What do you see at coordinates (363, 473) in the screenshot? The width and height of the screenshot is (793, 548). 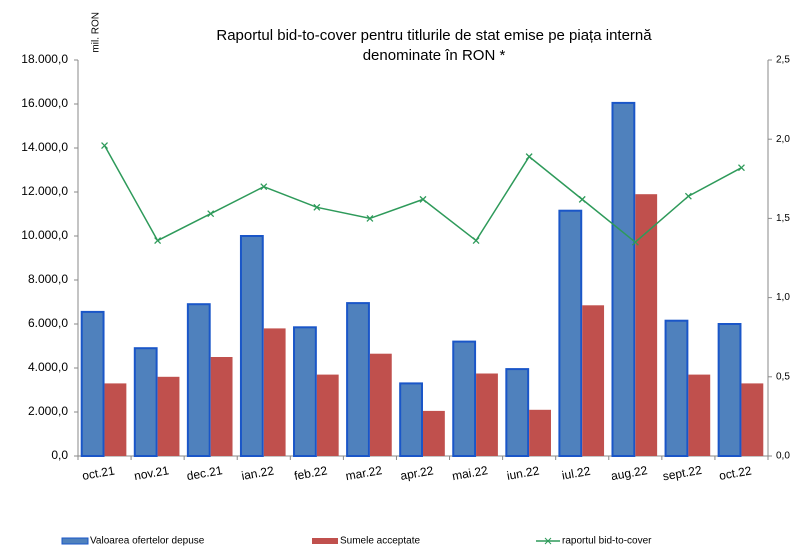 I see `x-tick-label: mar.22` at bounding box center [363, 473].